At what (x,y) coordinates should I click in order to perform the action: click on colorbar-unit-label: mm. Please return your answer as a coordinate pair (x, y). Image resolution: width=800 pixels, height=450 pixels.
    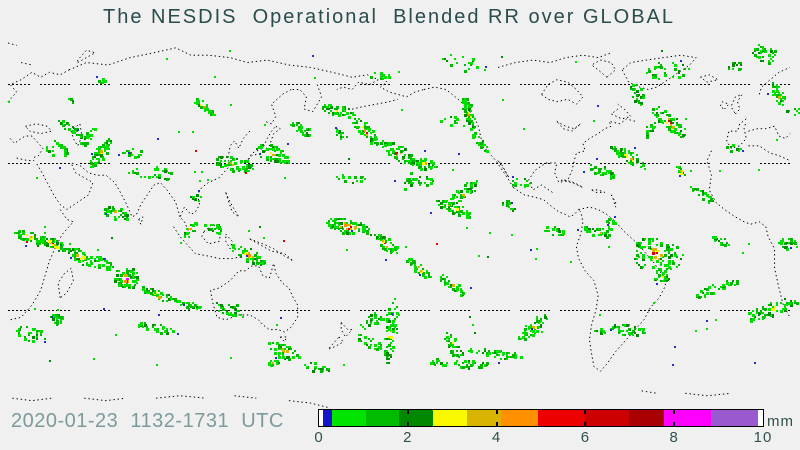
    Looking at the image, I should click on (780, 421).